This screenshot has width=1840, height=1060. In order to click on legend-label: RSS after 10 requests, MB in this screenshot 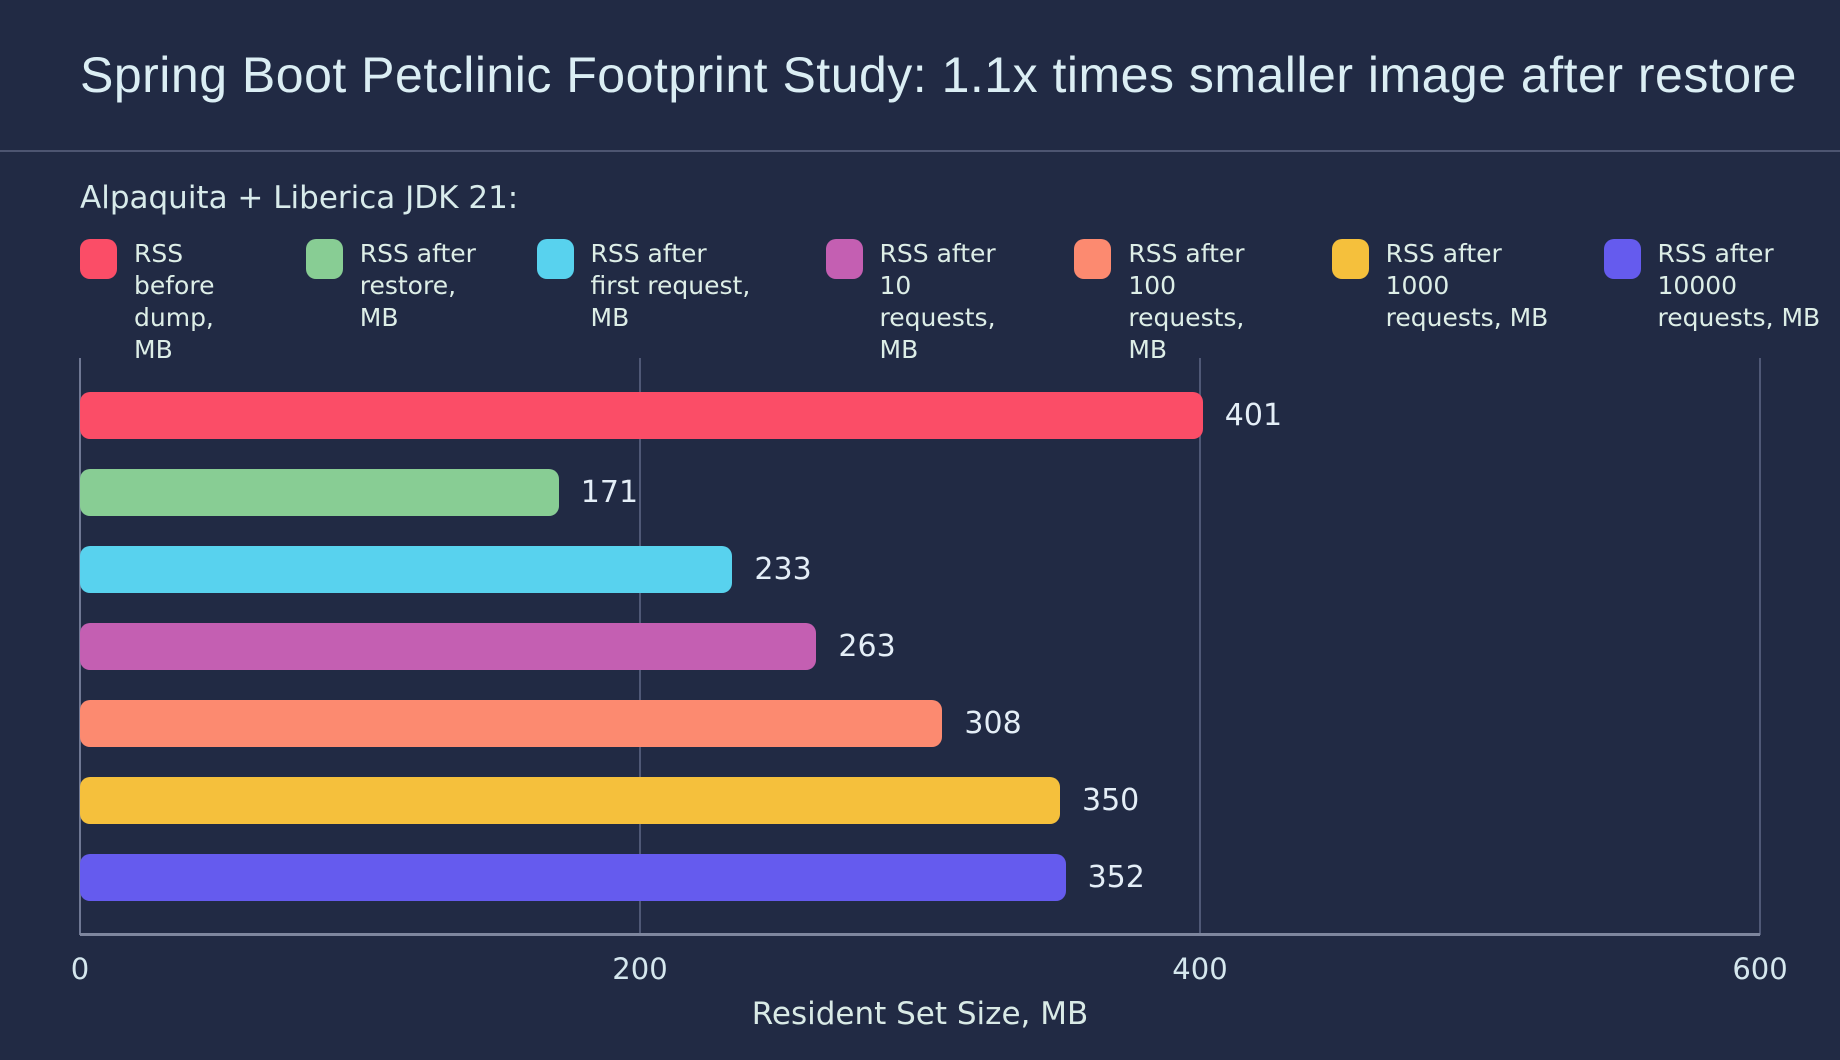, I will do `click(937, 301)`.